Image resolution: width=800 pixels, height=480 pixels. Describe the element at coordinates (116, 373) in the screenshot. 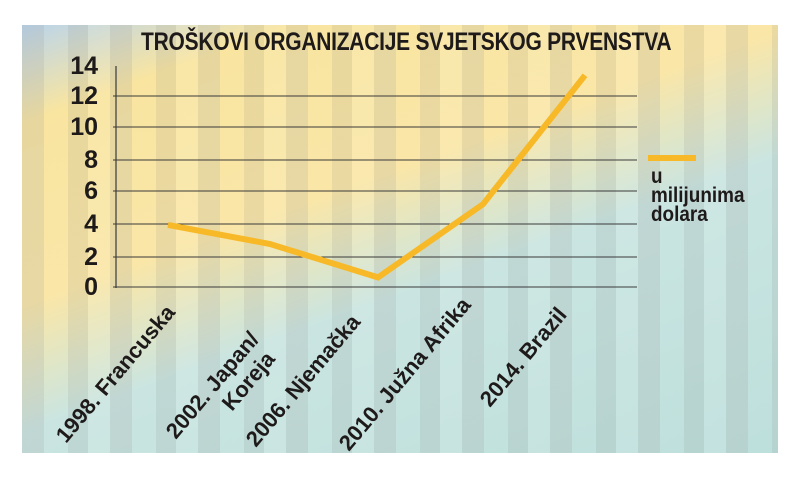

I see `x-label-1998: 1998. Francuska` at that location.